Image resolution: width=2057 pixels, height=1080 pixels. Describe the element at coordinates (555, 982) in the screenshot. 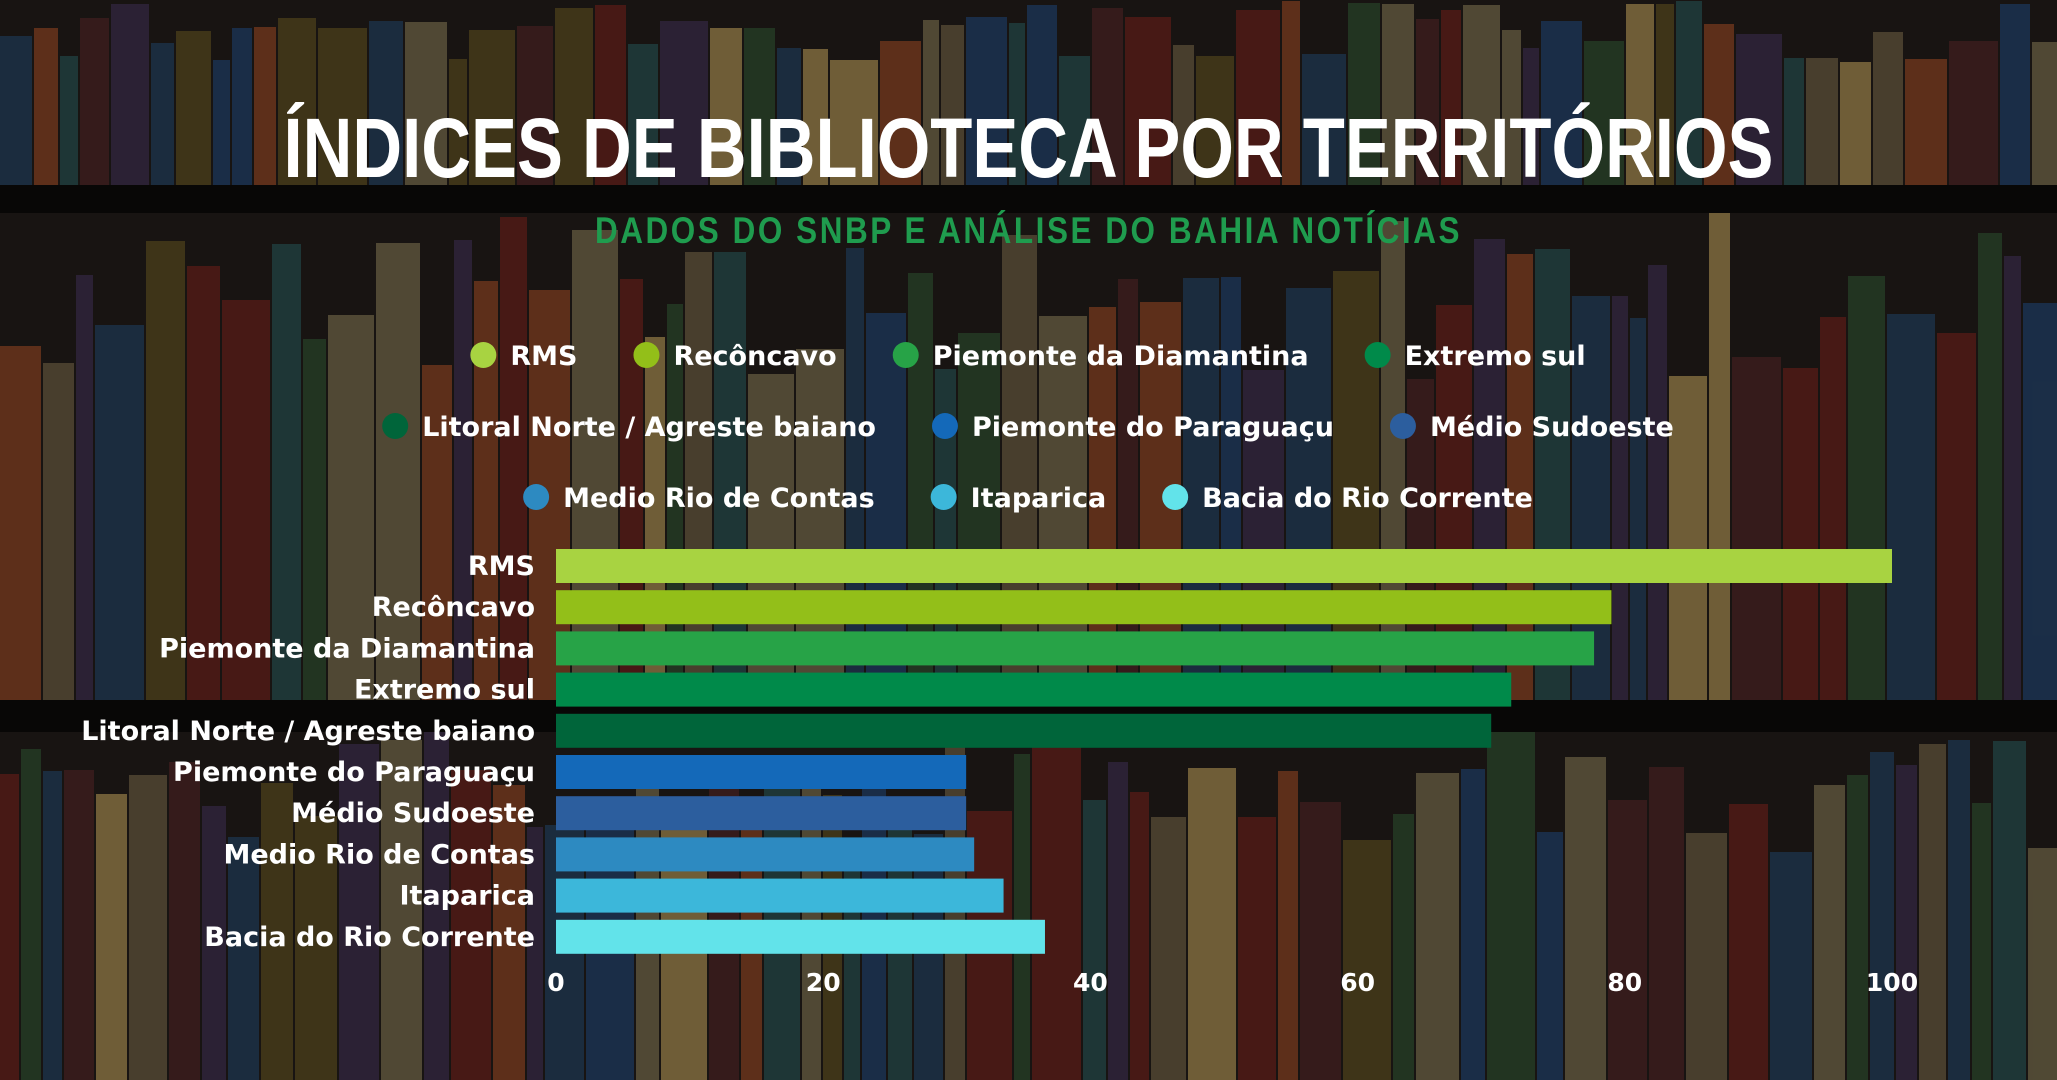

I see `x-tick-label: 0` at that location.